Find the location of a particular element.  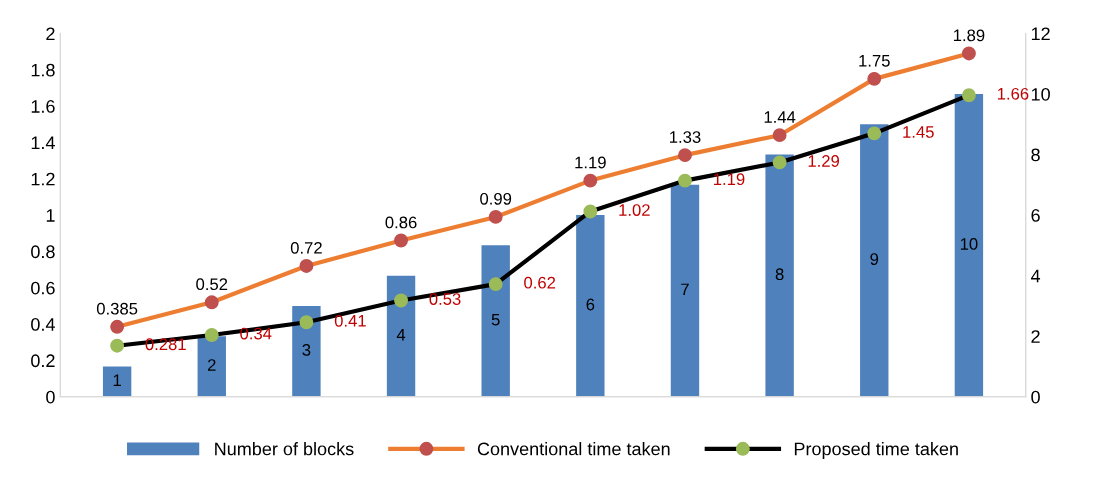

data-label: 0.52 is located at coordinates (212, 284).